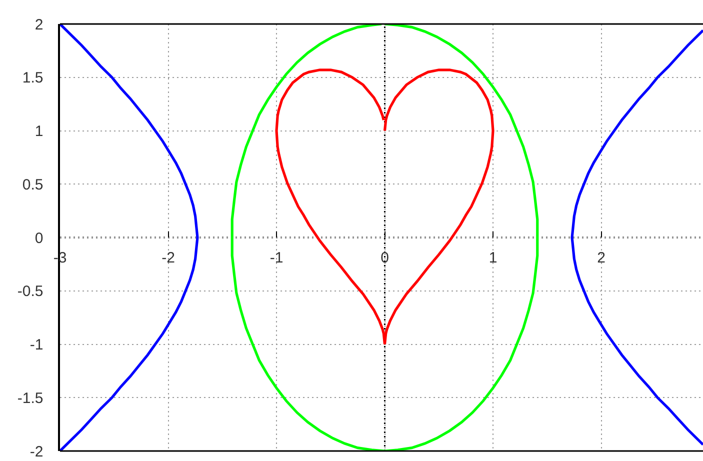 This screenshot has height=461, width=703. I want to click on y-tick-label: 1.5, so click(33, 78).